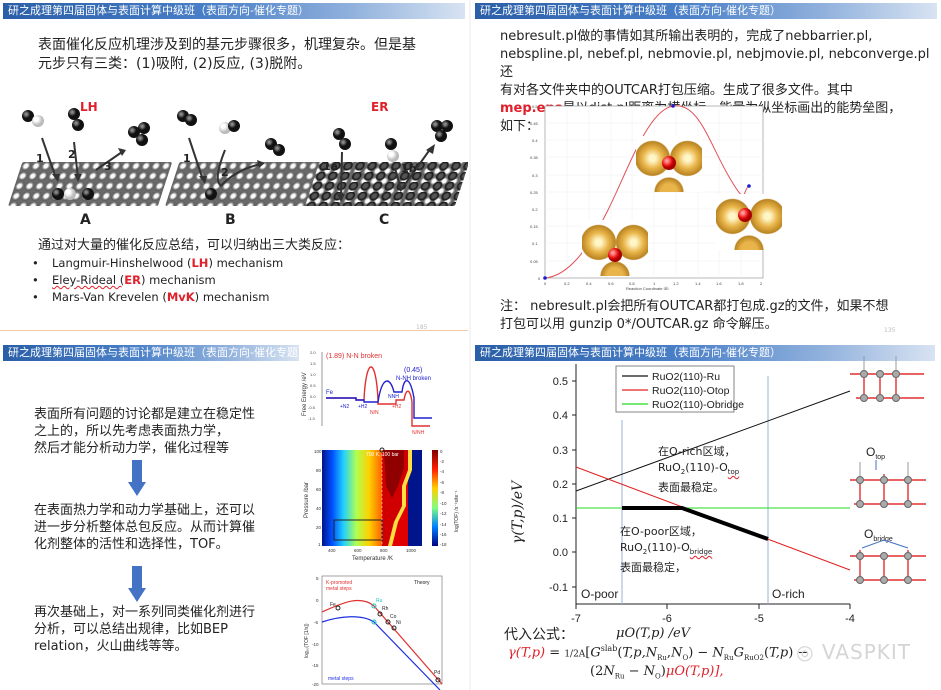  Describe the element at coordinates (437, 673) in the screenshot. I see `svg-text: Pd` at that location.